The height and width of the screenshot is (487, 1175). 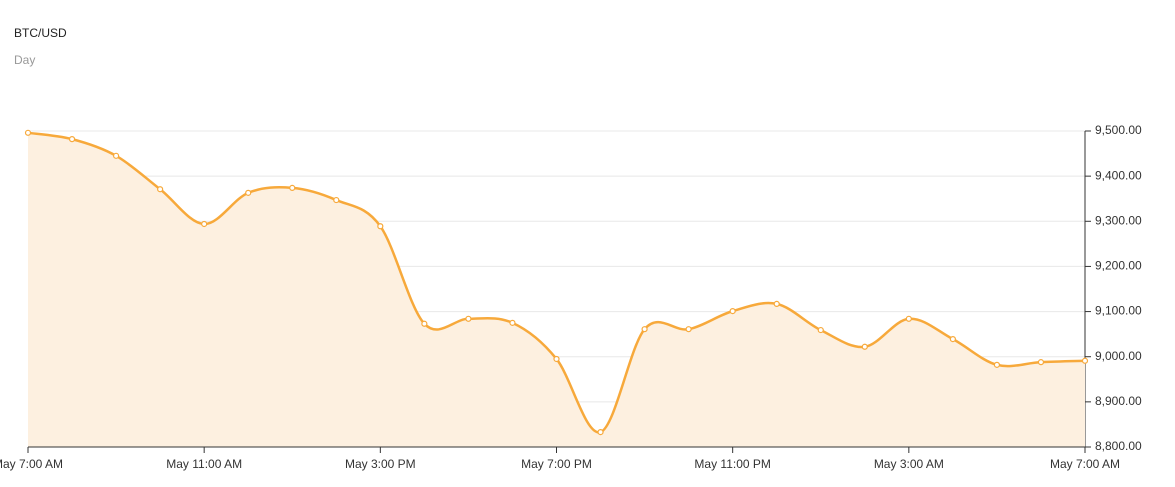 What do you see at coordinates (556, 464) in the screenshot?
I see `x-tick-label: May 7:00 PM` at bounding box center [556, 464].